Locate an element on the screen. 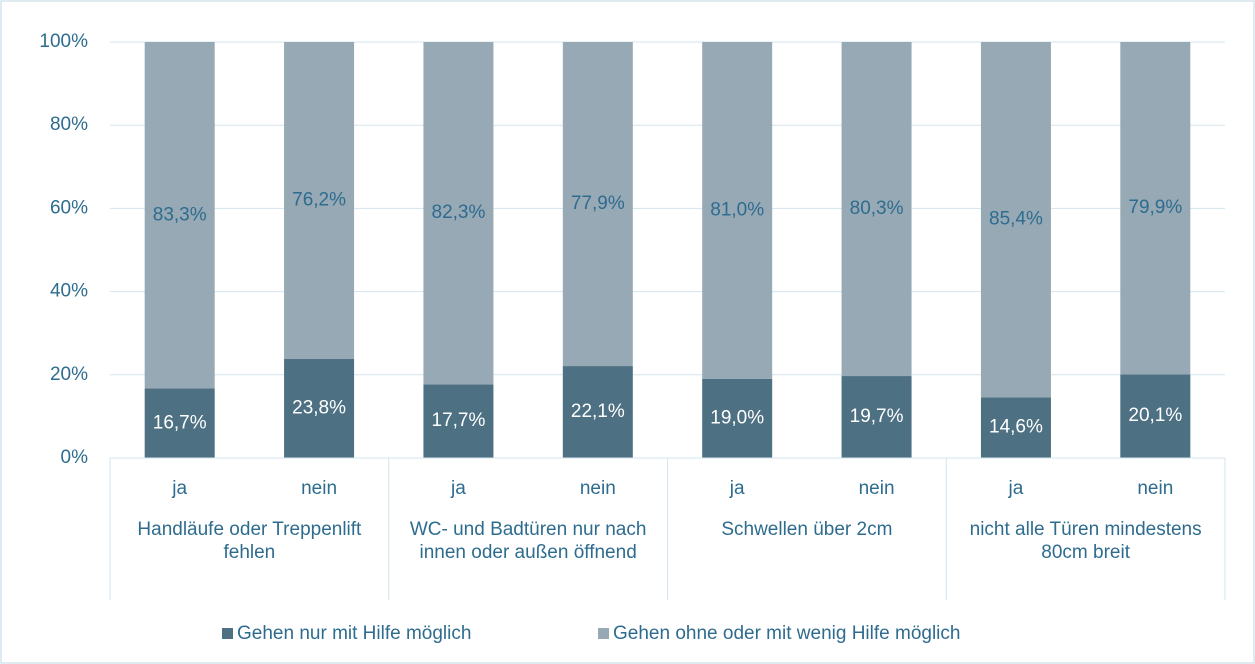 The height and width of the screenshot is (664, 1255). data-label: 14,6% is located at coordinates (1016, 427).